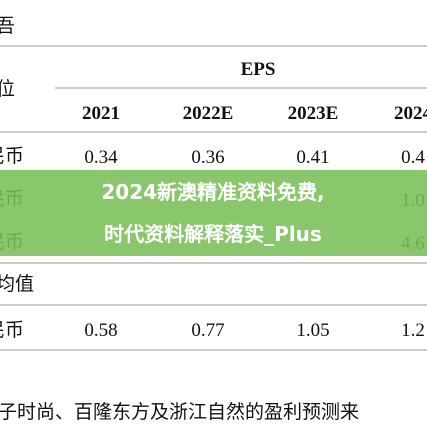 The width and height of the screenshot is (427, 427). I want to click on row-label: 均值, so click(17, 284).